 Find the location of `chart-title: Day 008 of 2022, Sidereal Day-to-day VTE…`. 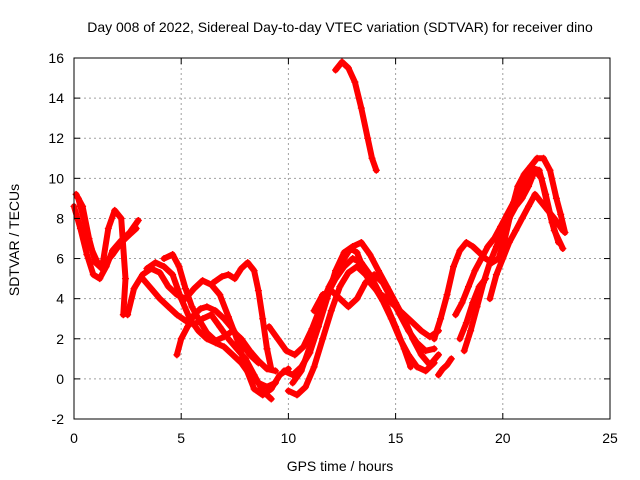

chart-title: Day 008 of 2022, Sidereal Day-to-day VTE… is located at coordinates (340, 27).